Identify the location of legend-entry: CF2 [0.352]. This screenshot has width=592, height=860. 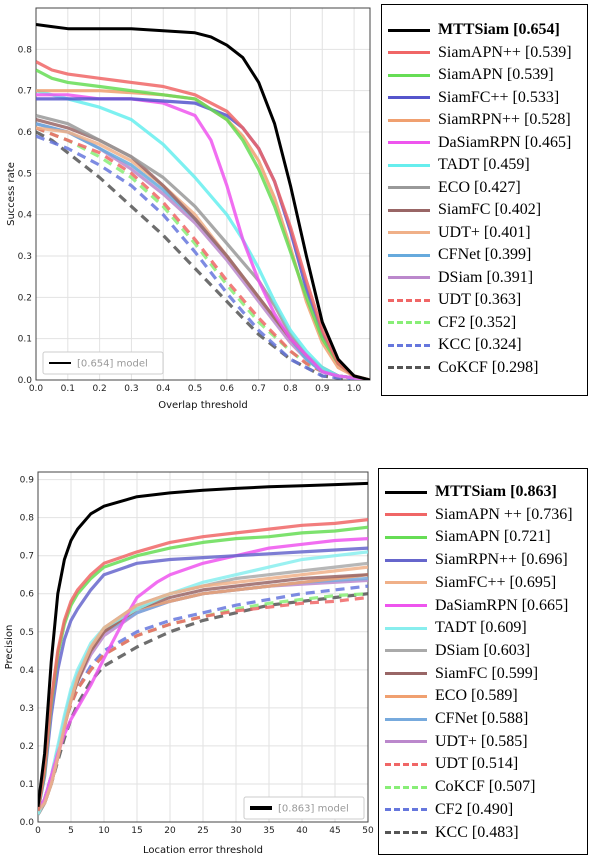
(452, 323).